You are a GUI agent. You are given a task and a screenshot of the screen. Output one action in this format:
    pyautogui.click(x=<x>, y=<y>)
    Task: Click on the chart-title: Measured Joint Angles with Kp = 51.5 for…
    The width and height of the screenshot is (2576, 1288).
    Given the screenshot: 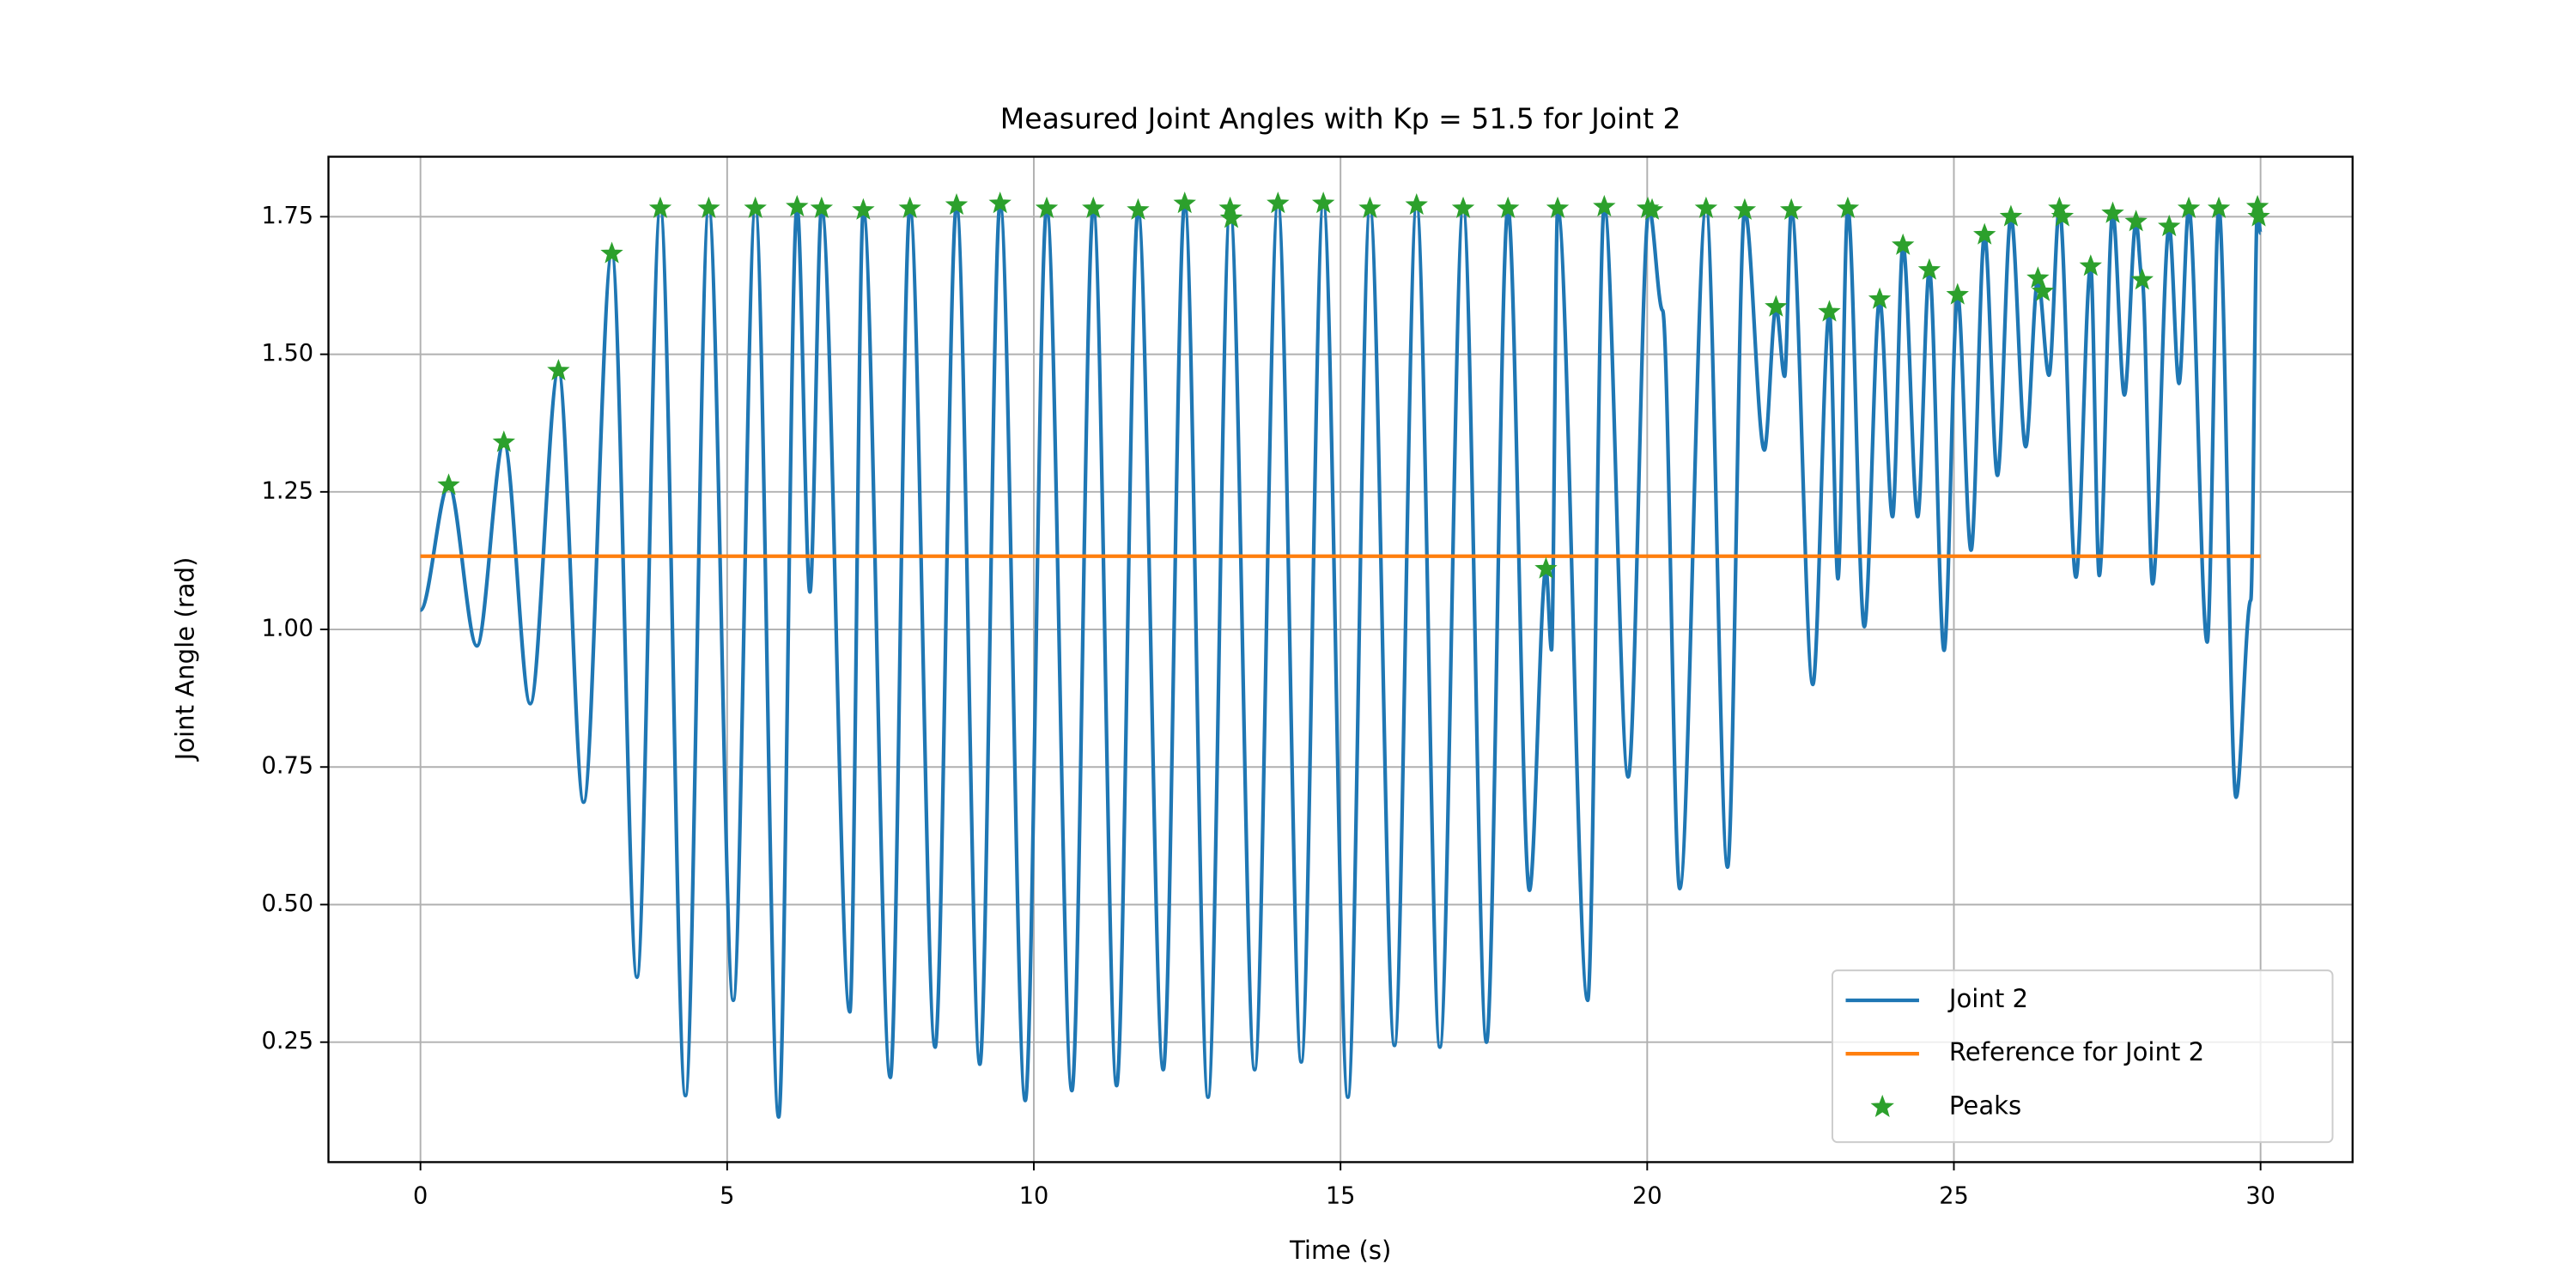 What is the action you would take?
    pyautogui.click(x=1341, y=118)
    